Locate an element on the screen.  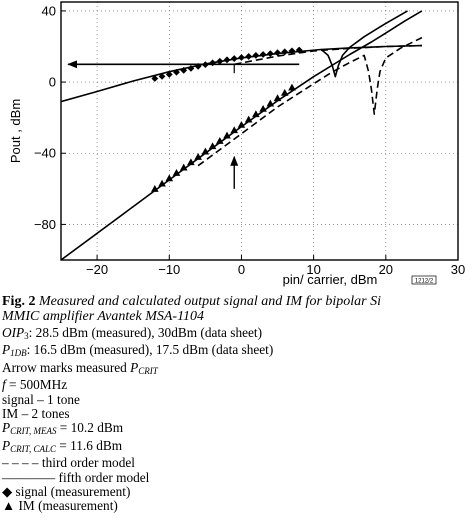
stamp: 1212/2 is located at coordinates (424, 280).